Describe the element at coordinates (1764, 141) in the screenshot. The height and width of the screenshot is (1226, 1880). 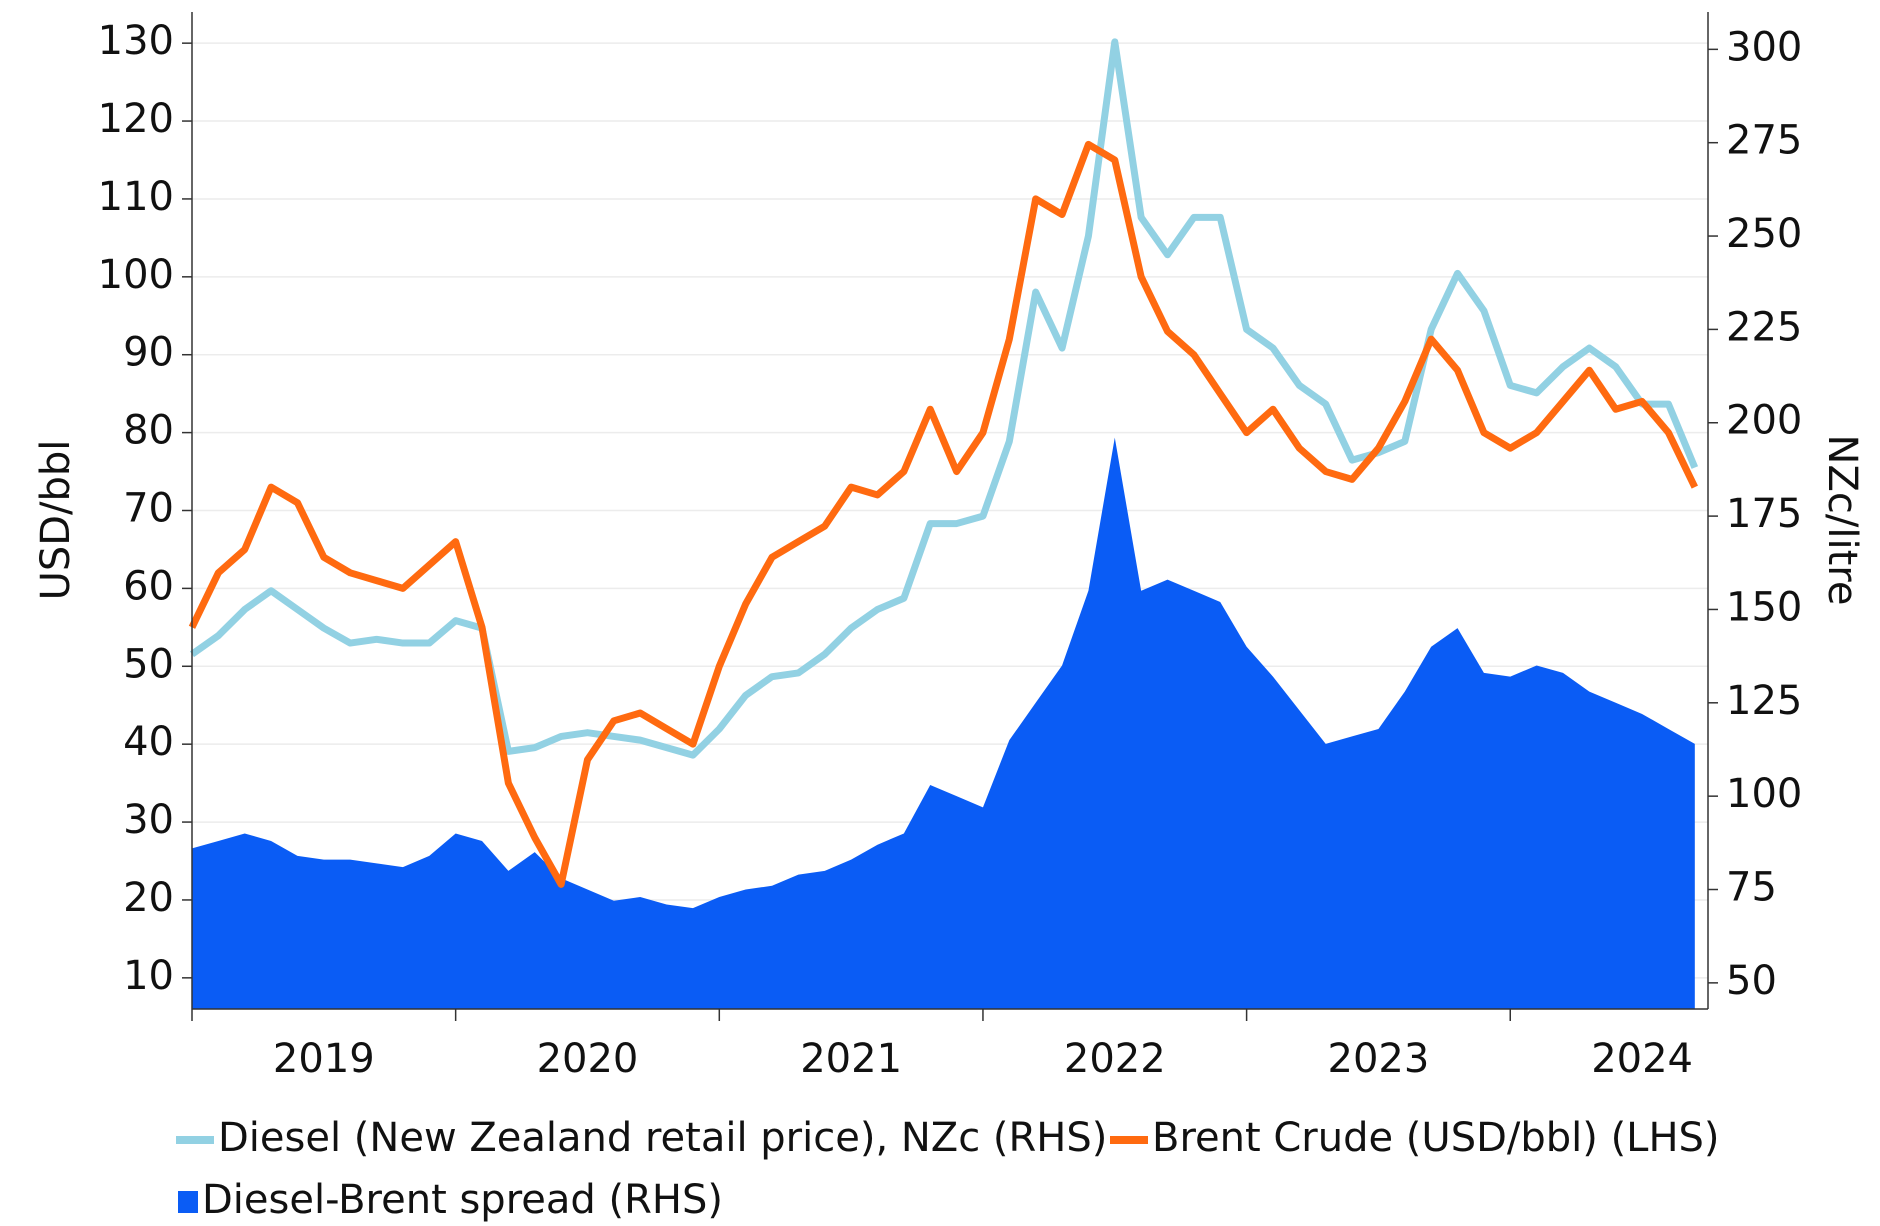
I see `y2-tick-label: 275` at that location.